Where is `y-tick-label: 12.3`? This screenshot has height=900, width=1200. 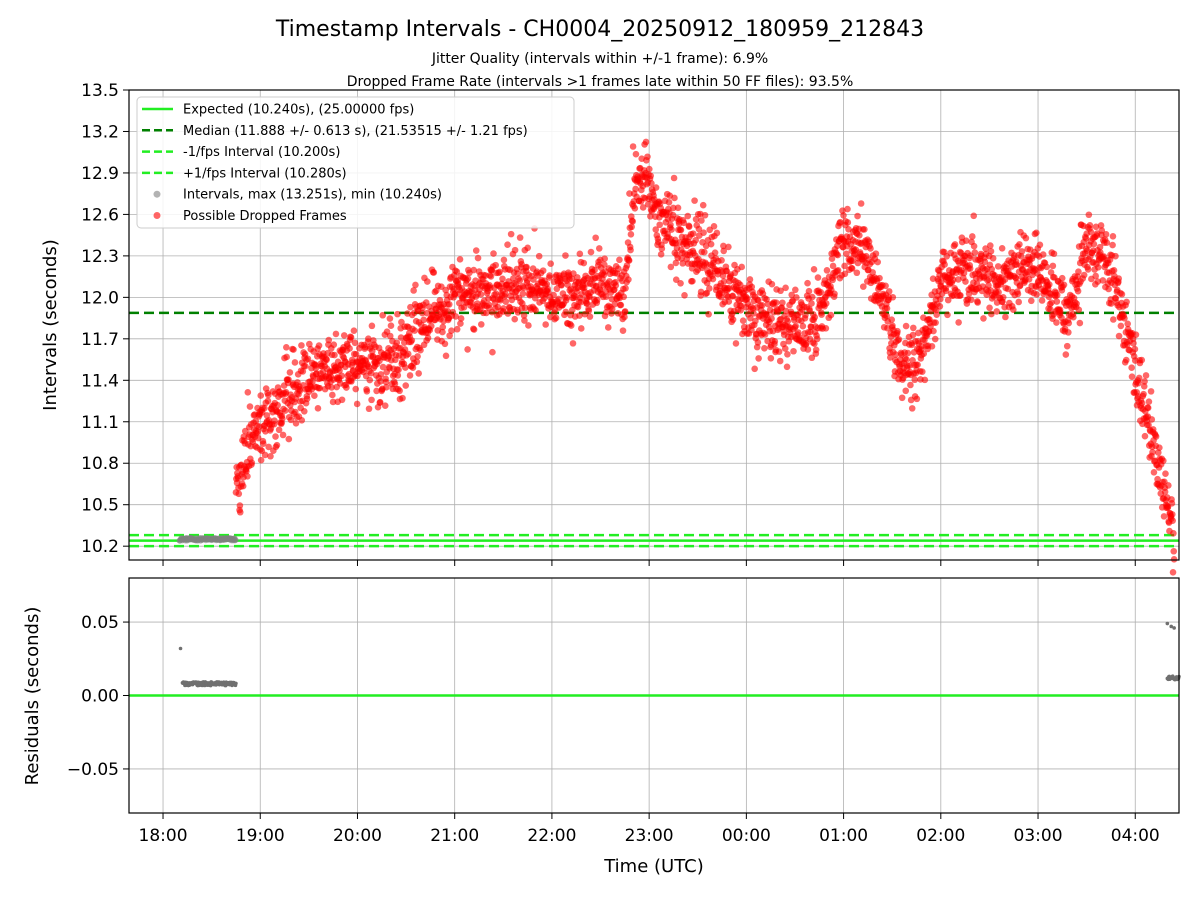
y-tick-label: 12.3 is located at coordinates (100, 257).